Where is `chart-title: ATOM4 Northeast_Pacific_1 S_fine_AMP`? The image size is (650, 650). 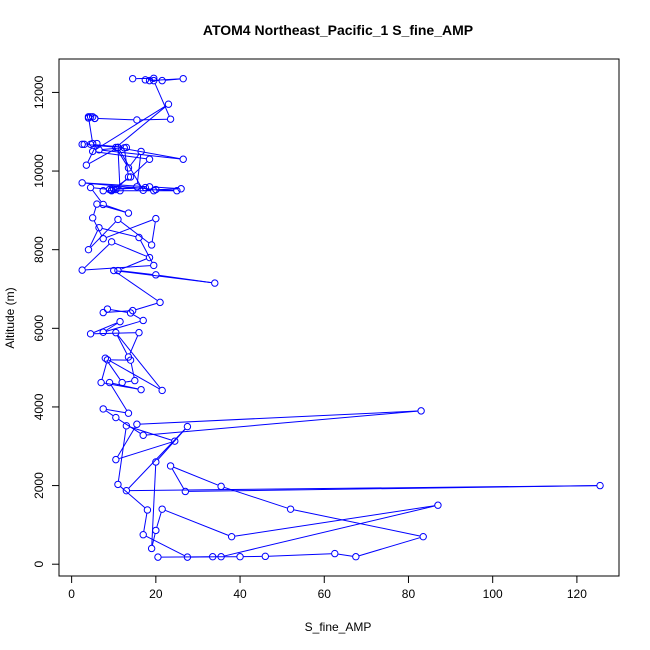 chart-title: ATOM4 Northeast_Pacific_1 S_fine_AMP is located at coordinates (338, 30).